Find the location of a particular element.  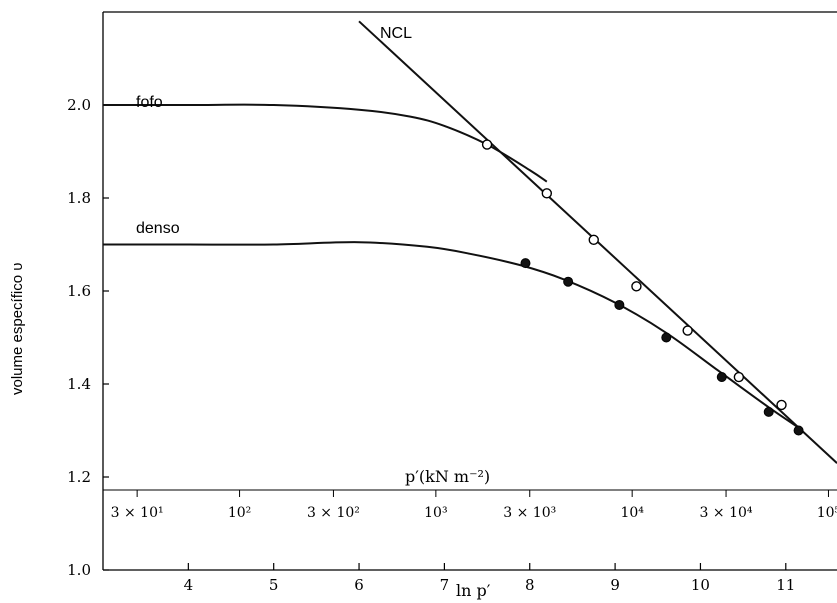

secondary-tick-label: 10³ is located at coordinates (435, 513).